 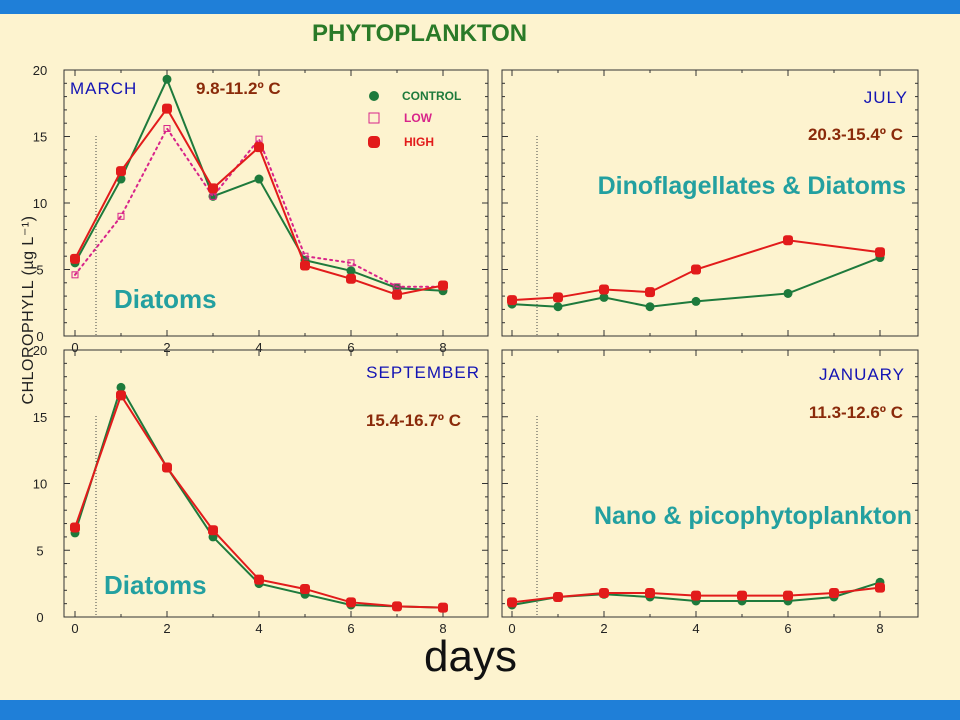 What do you see at coordinates (423, 372) in the screenshot?
I see `panel-month-label: SEPTEMBER` at bounding box center [423, 372].